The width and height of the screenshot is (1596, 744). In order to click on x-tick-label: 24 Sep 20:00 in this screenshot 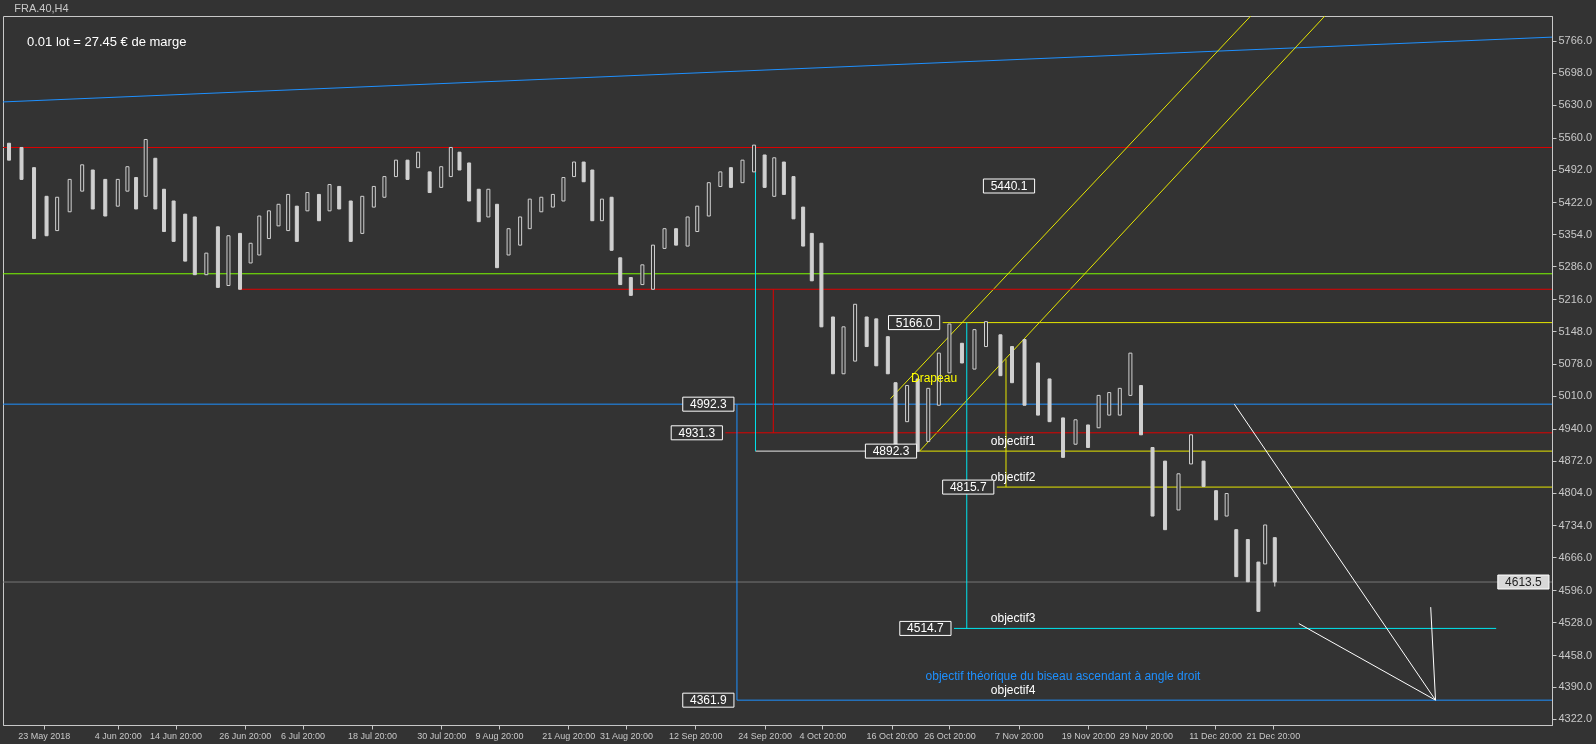, I will do `click(765, 735)`.